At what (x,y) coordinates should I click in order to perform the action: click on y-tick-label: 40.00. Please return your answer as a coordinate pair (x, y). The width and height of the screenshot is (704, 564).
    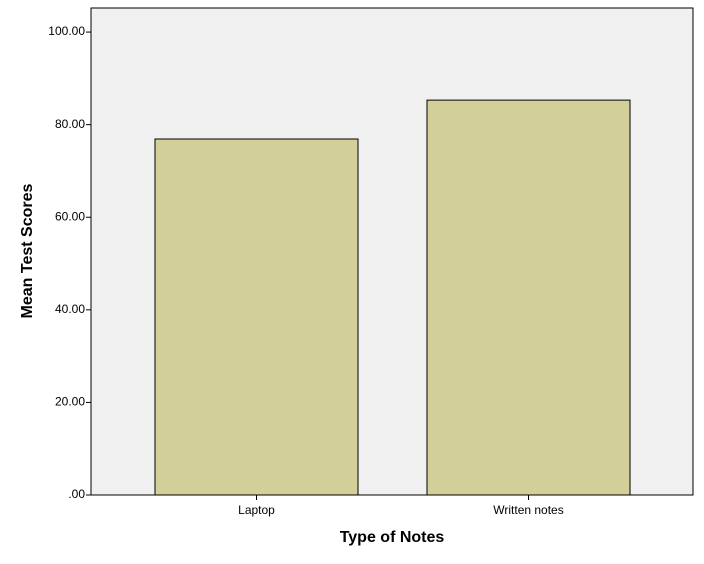
    Looking at the image, I should click on (70, 309).